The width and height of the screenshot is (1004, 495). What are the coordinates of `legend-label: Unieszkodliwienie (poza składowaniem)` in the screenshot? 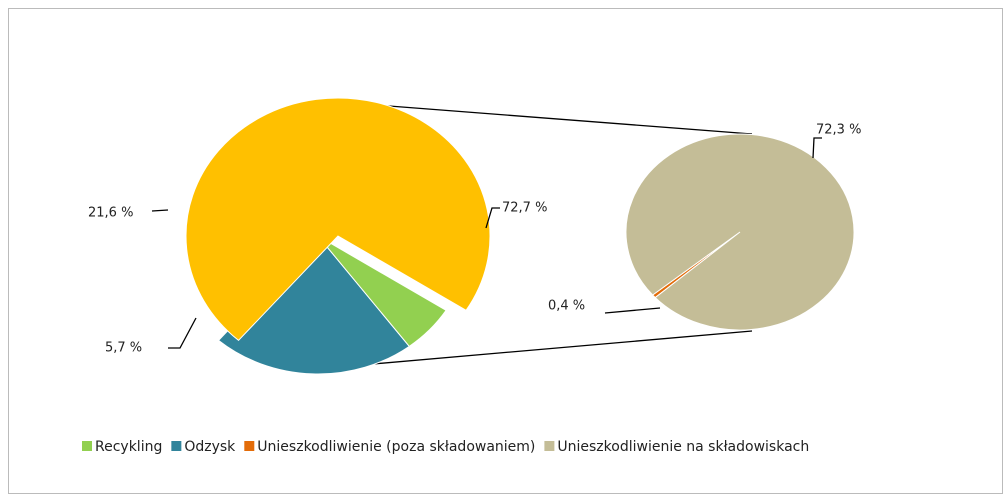 It's located at (396, 447).